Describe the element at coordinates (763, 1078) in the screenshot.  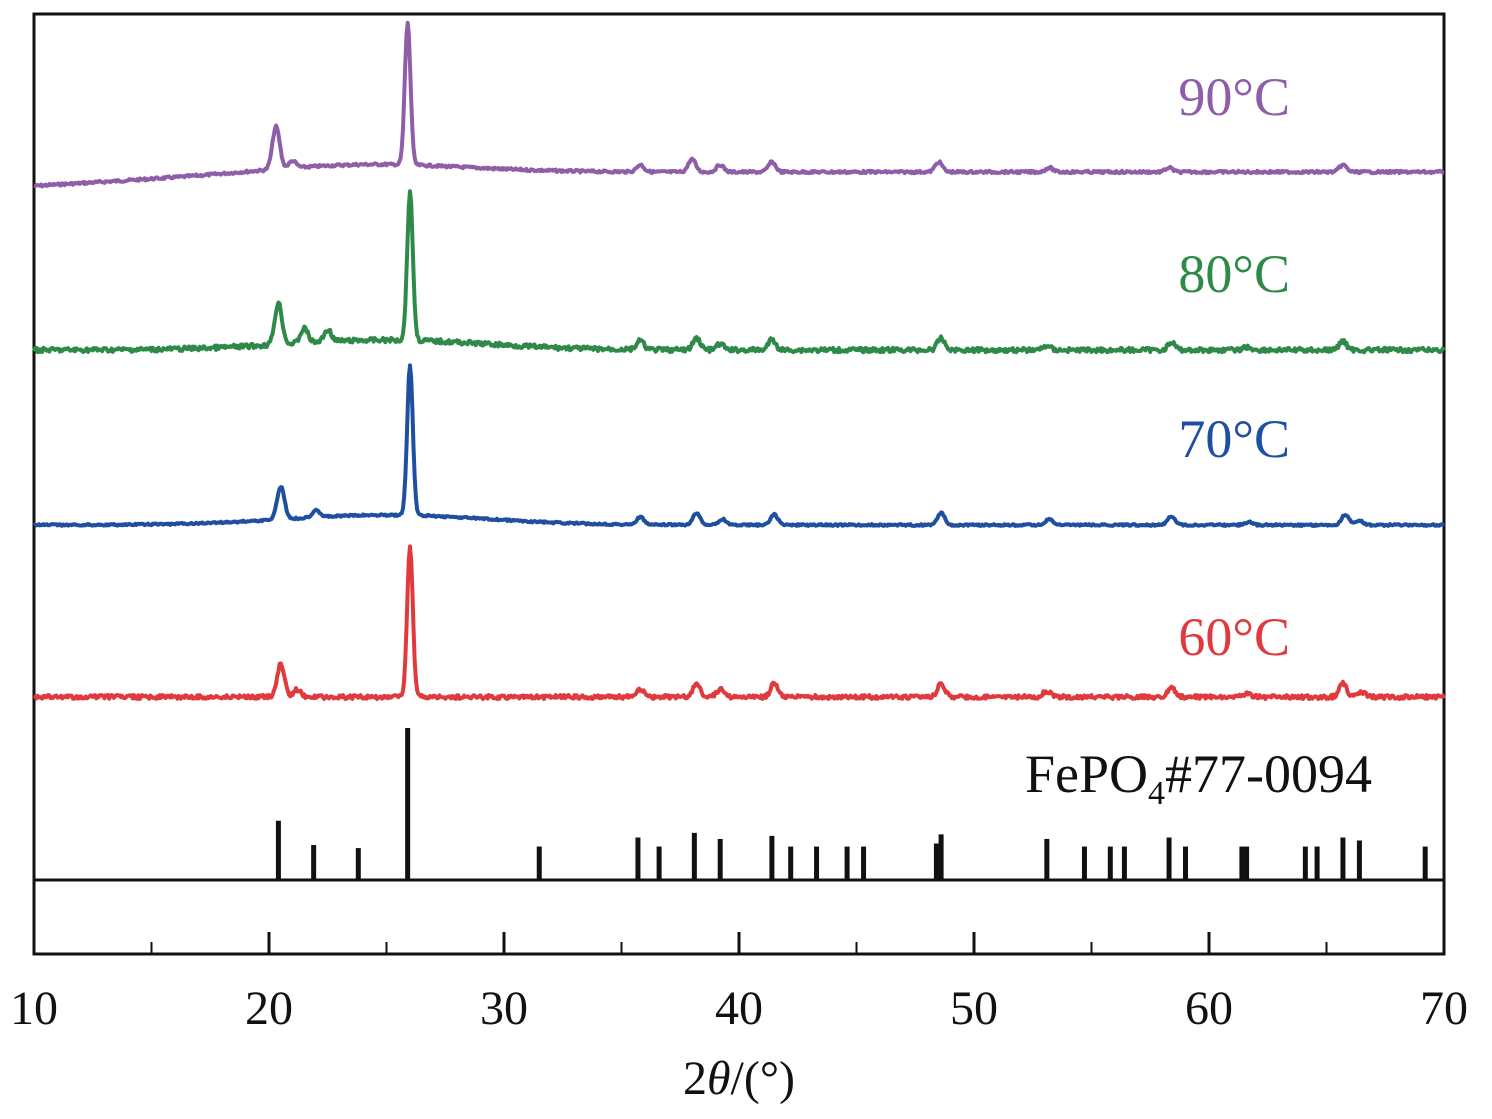
I see `x-axis-title-suffix: /(°)` at that location.